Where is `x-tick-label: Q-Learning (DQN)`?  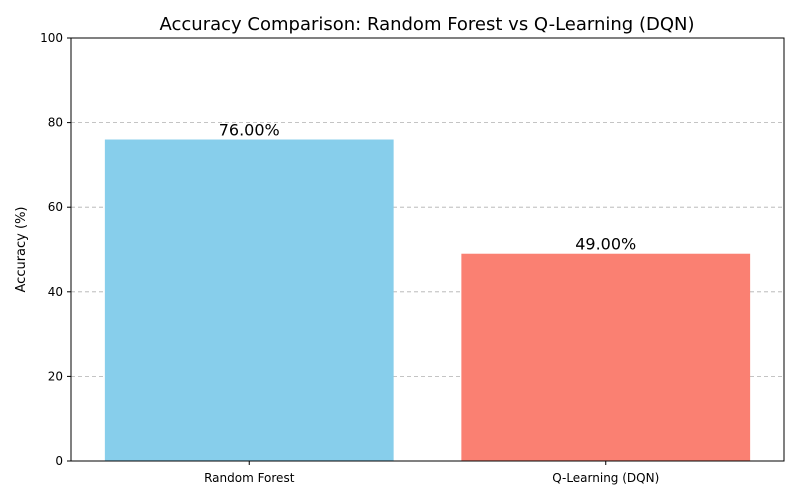 x-tick-label: Q-Learning (DQN) is located at coordinates (605, 478).